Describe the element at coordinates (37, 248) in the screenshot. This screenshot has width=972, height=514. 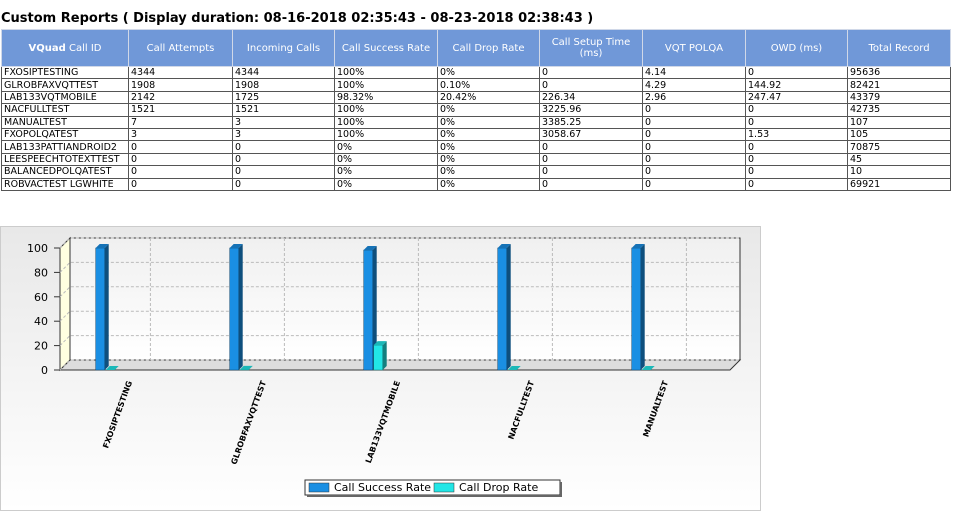
I see `y-tick-label: 100` at that location.